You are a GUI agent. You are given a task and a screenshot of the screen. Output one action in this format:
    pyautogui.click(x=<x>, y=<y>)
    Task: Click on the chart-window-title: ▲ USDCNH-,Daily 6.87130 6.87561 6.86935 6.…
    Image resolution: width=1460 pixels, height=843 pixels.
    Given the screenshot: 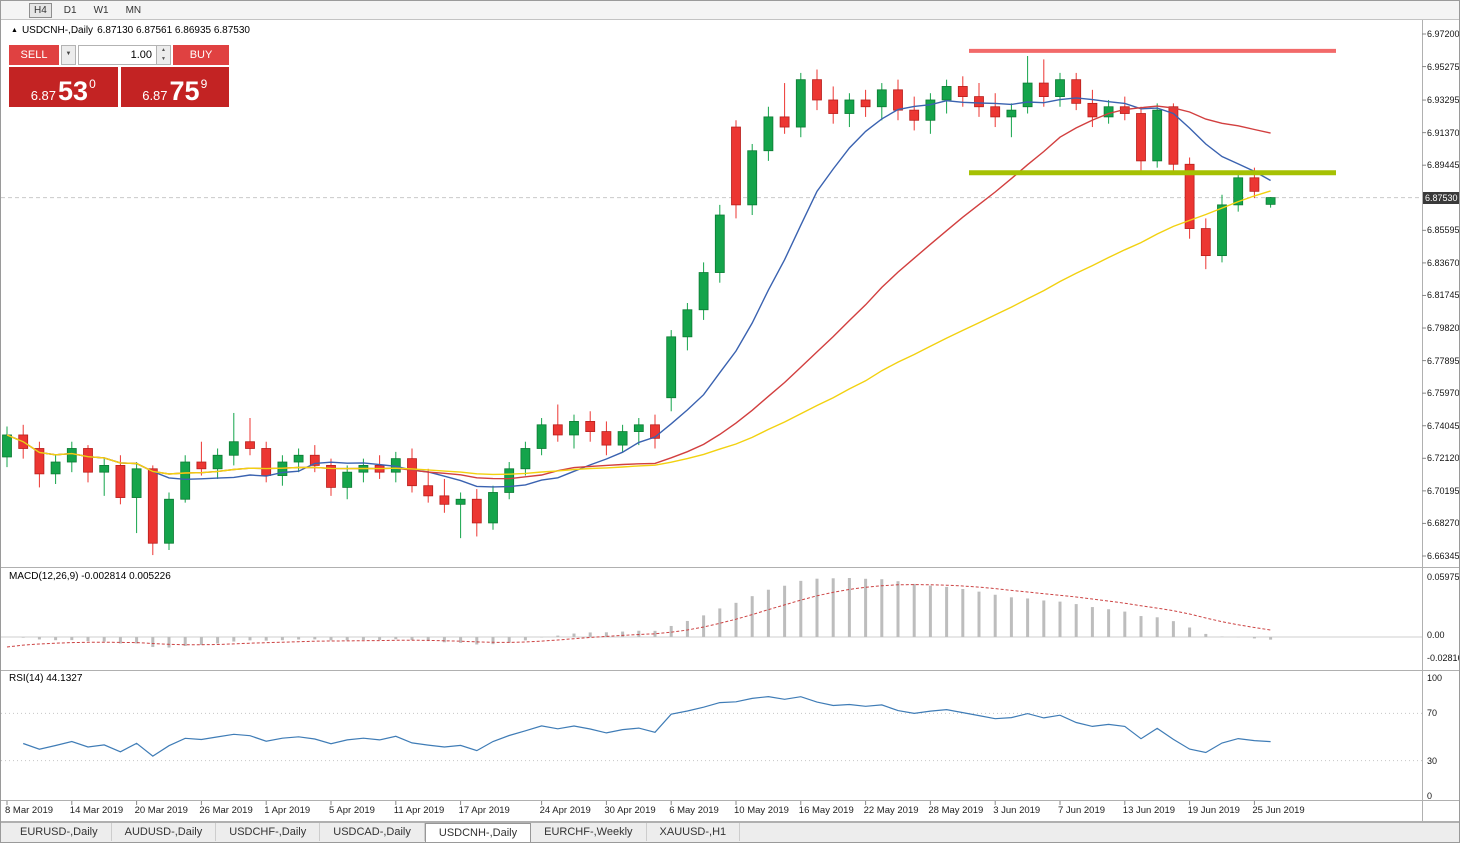 What is the action you would take?
    pyautogui.click(x=132, y=30)
    